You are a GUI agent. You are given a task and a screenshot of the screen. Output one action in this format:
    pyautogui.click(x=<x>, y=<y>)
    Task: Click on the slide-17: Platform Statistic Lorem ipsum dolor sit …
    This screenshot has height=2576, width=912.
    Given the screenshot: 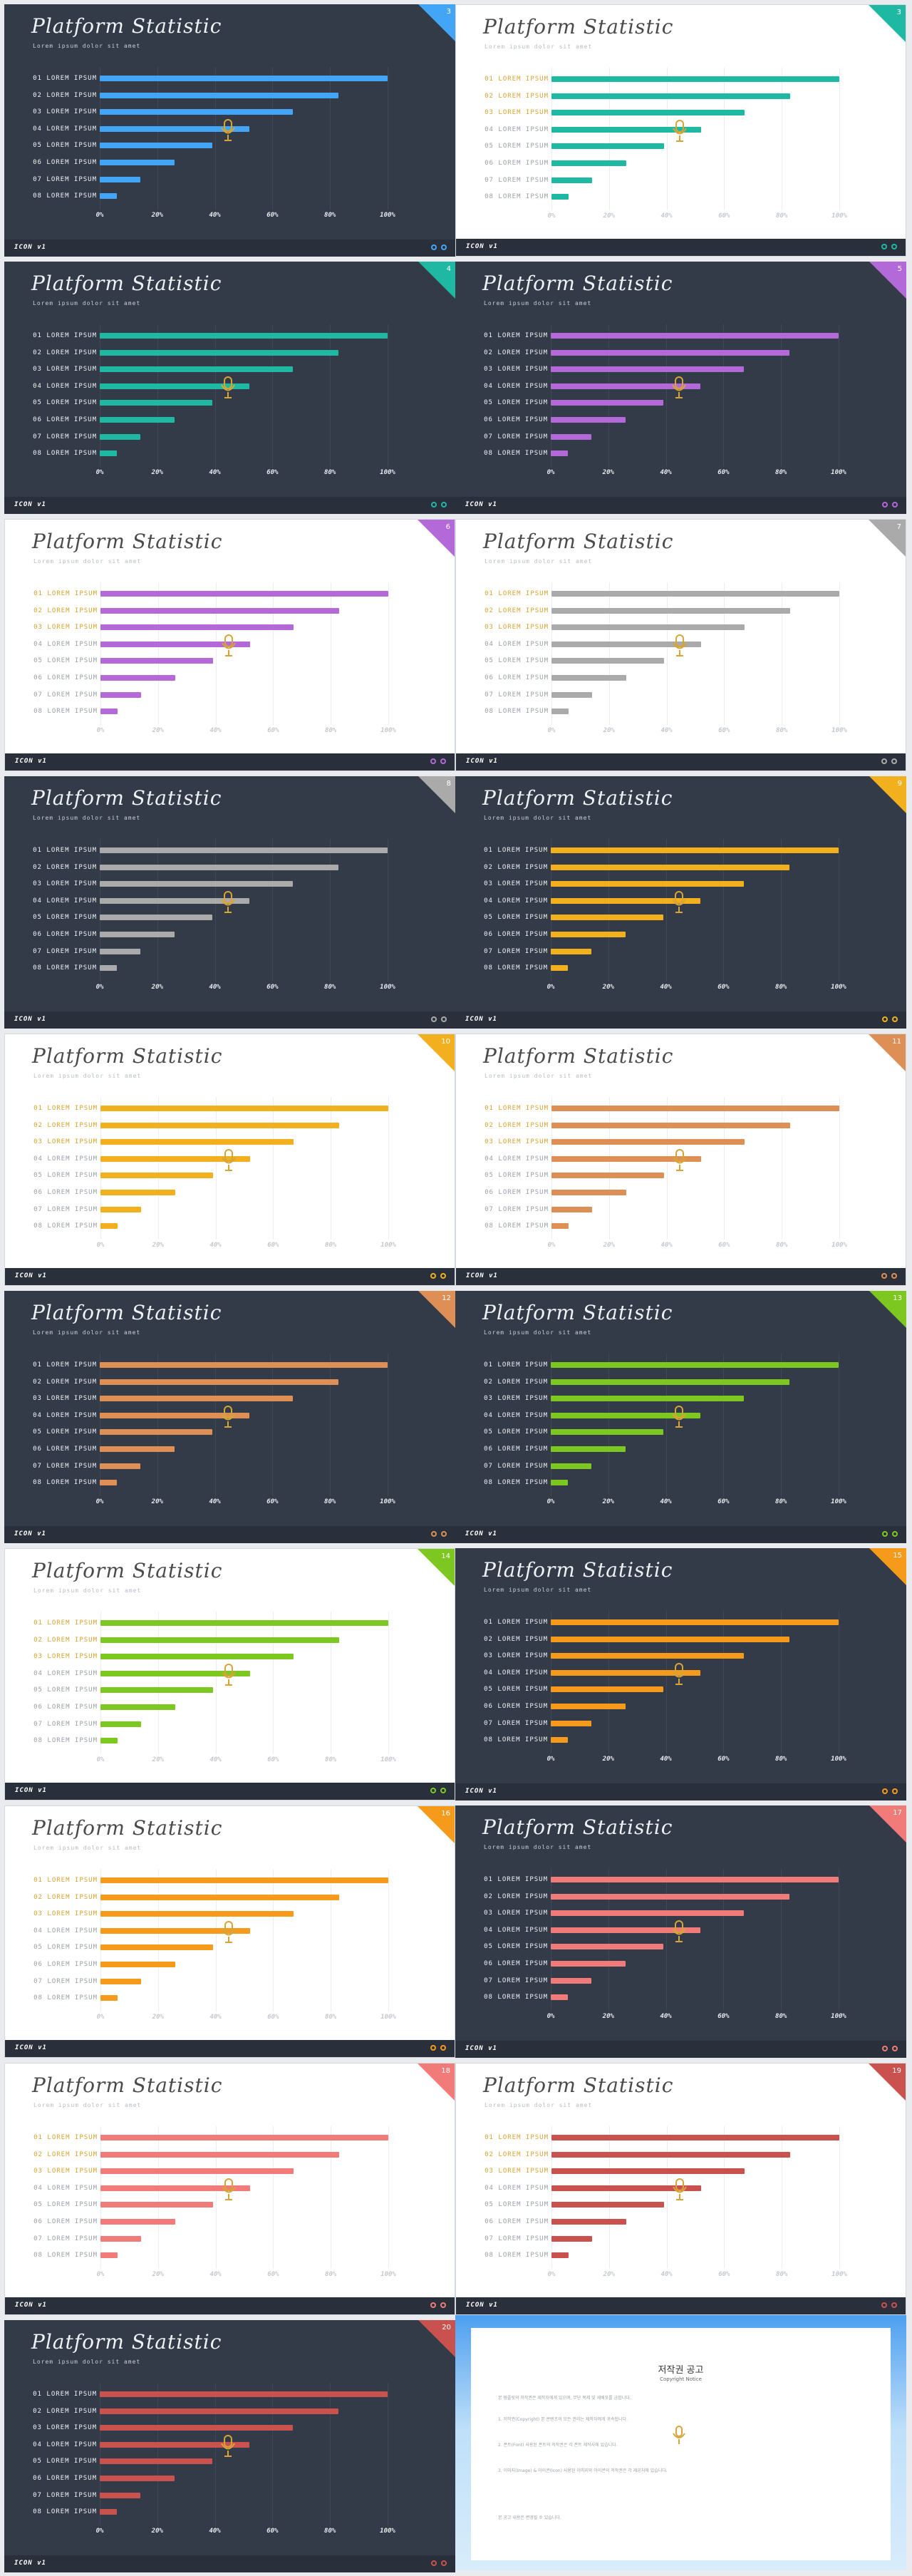 What is the action you would take?
    pyautogui.click(x=229, y=2189)
    